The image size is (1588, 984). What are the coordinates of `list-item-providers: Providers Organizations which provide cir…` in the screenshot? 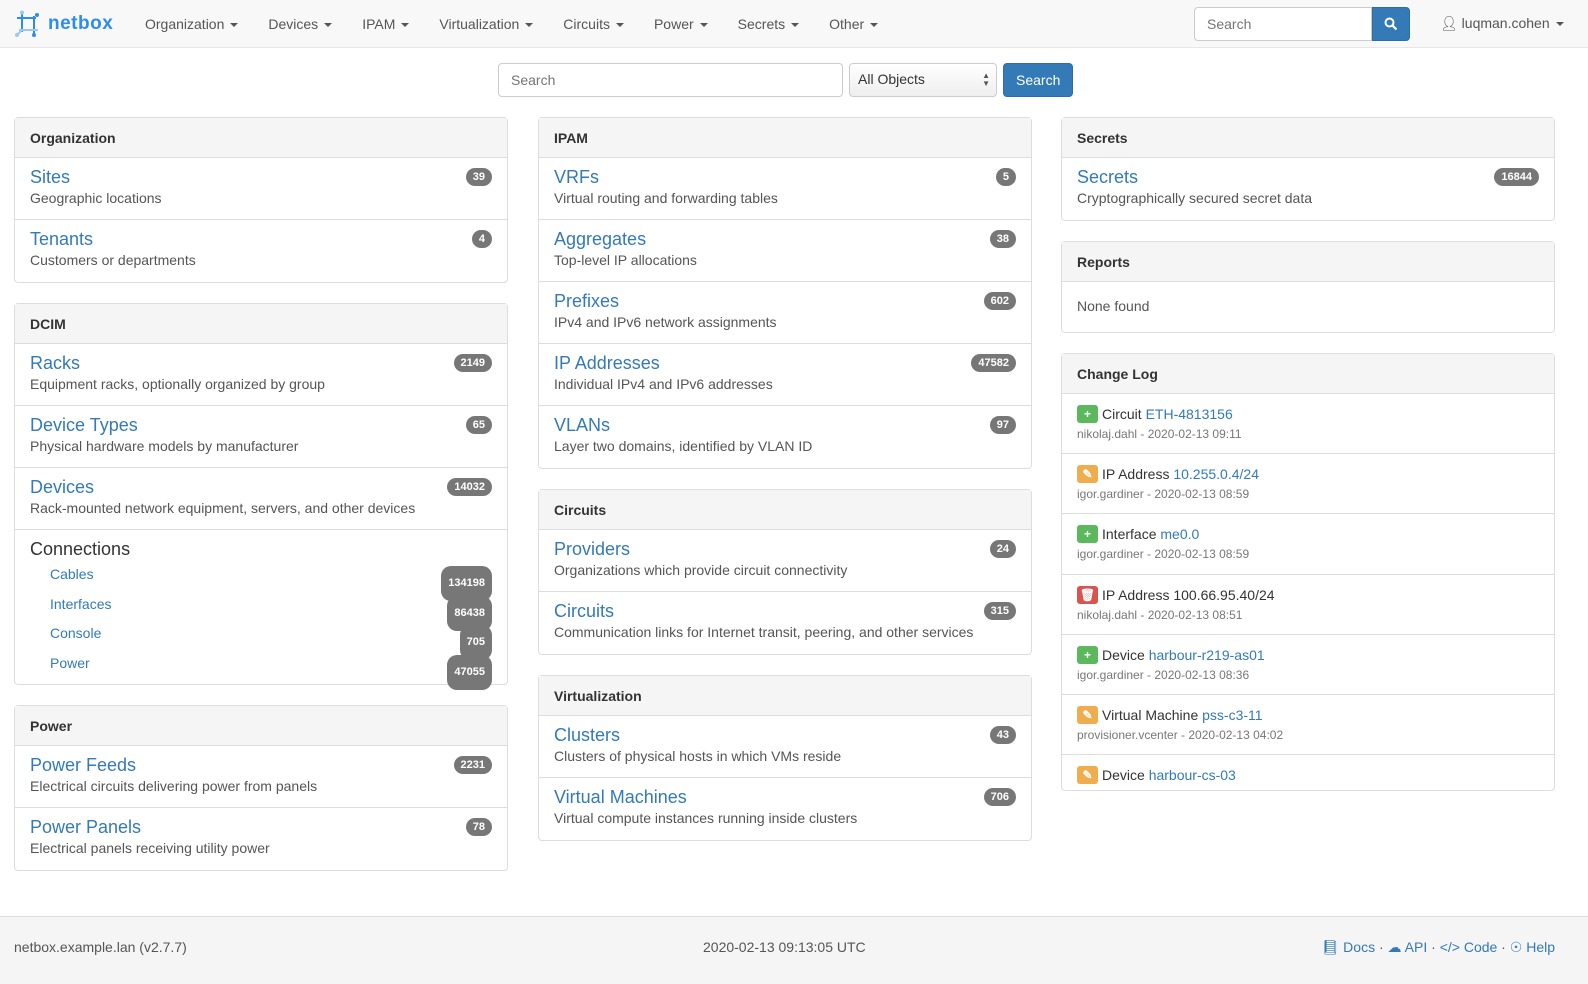 It's located at (785, 561).